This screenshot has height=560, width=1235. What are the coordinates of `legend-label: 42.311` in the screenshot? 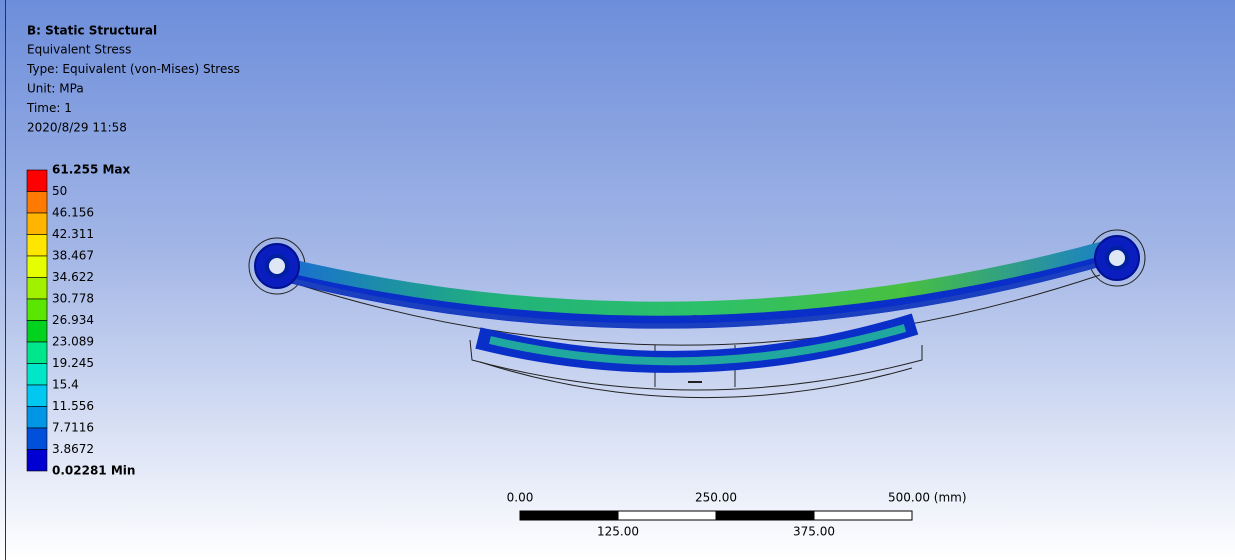 It's located at (73, 234).